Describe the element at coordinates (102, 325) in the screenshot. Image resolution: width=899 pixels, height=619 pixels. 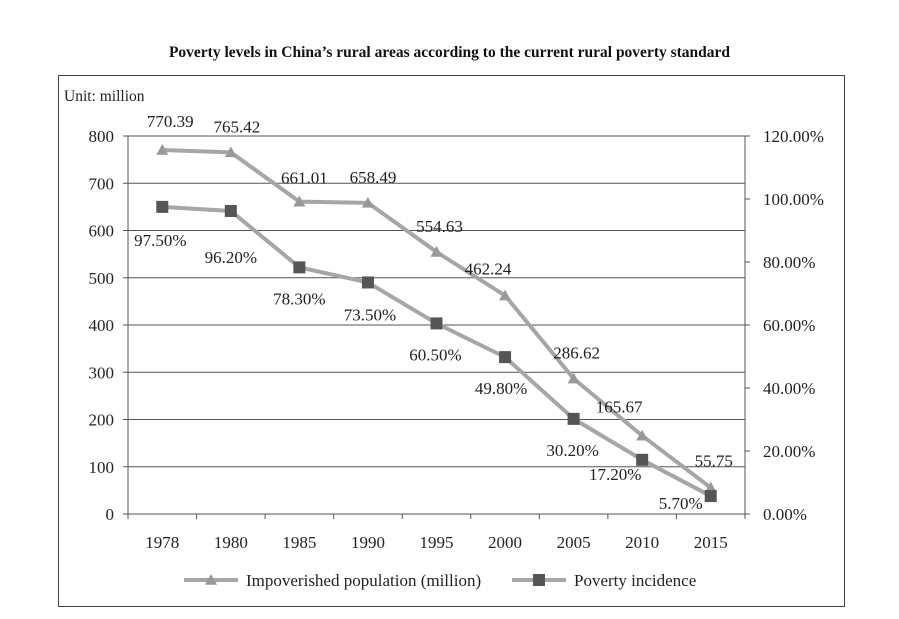
I see `left-tick-label: 400` at that location.